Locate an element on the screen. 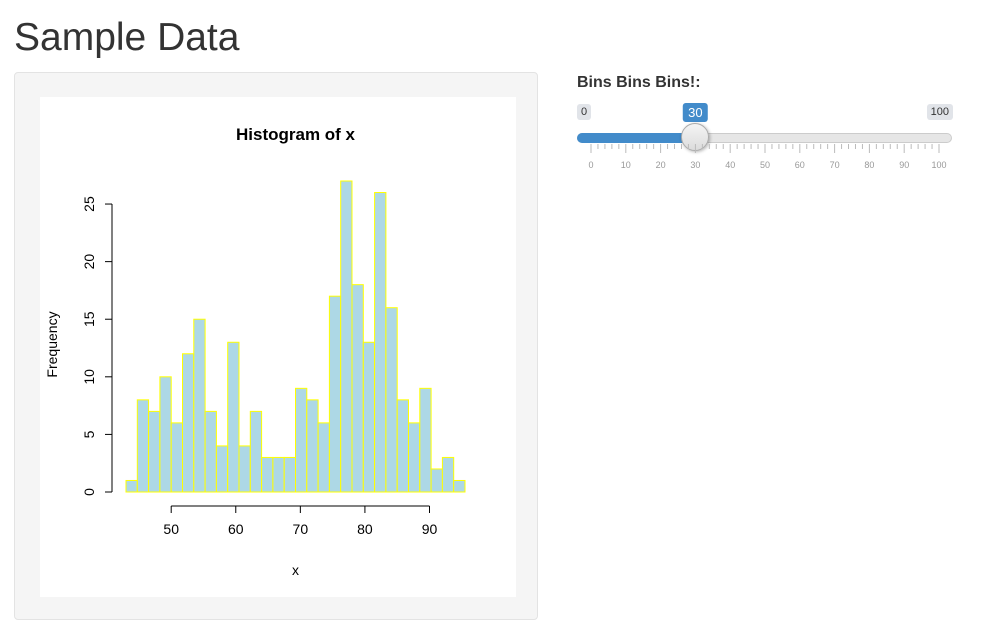  slider-max-label: 100 is located at coordinates (939, 112).